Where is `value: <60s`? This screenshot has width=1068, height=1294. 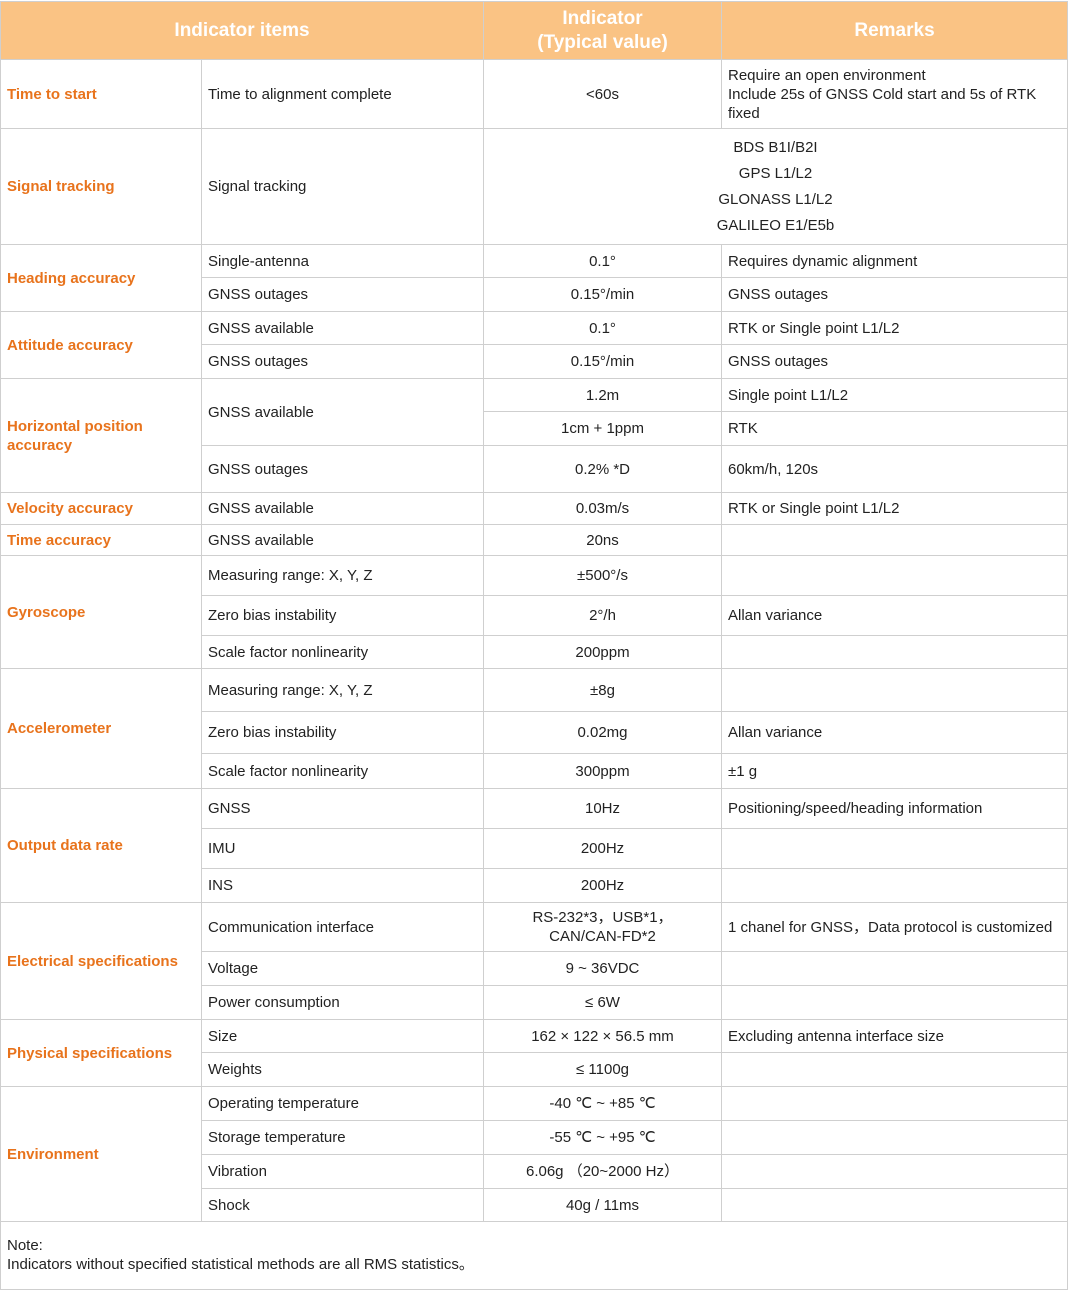 value: <60s is located at coordinates (602, 94).